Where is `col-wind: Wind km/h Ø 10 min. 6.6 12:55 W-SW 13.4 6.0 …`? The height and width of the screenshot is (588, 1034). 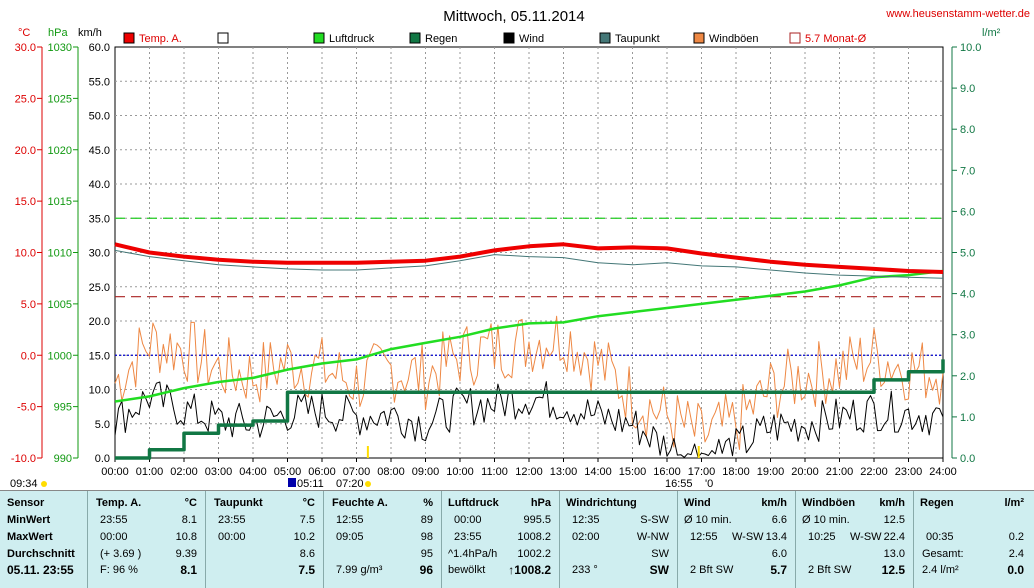
col-wind: Wind km/h Ø 10 min. 6.6 12:55 W-SW 13.4 6.0 … is located at coordinates (737, 539).